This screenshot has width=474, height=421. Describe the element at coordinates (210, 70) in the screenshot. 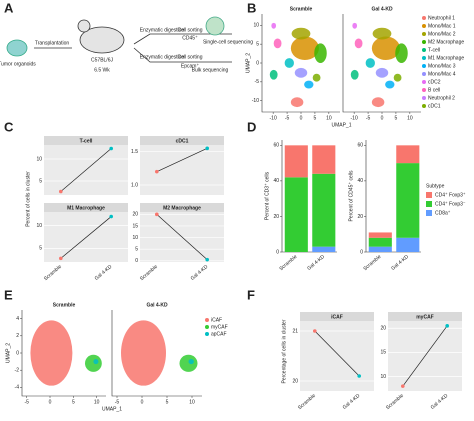

I see `schematic-label: Bulk sequencing` at that location.